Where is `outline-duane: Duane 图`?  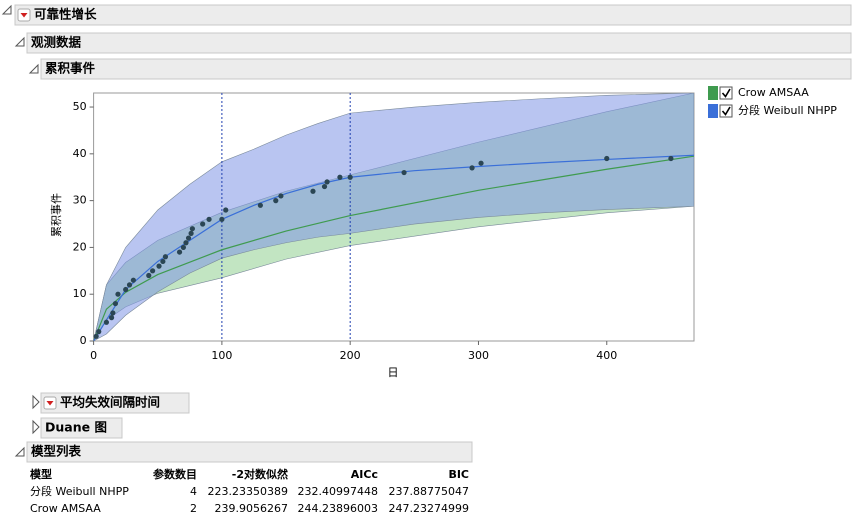
outline-duane: Duane 图 is located at coordinates (77, 428).